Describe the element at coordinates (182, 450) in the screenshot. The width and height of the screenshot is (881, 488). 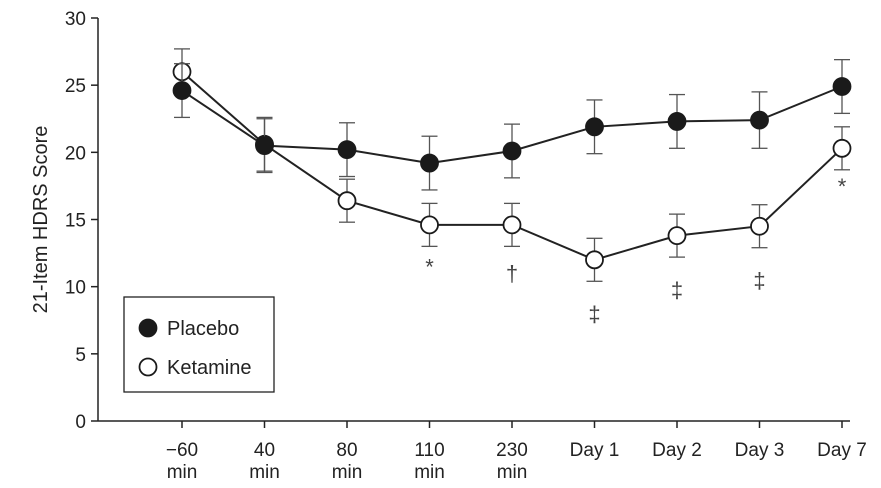
I see `x-tick-label-line: −60` at that location.